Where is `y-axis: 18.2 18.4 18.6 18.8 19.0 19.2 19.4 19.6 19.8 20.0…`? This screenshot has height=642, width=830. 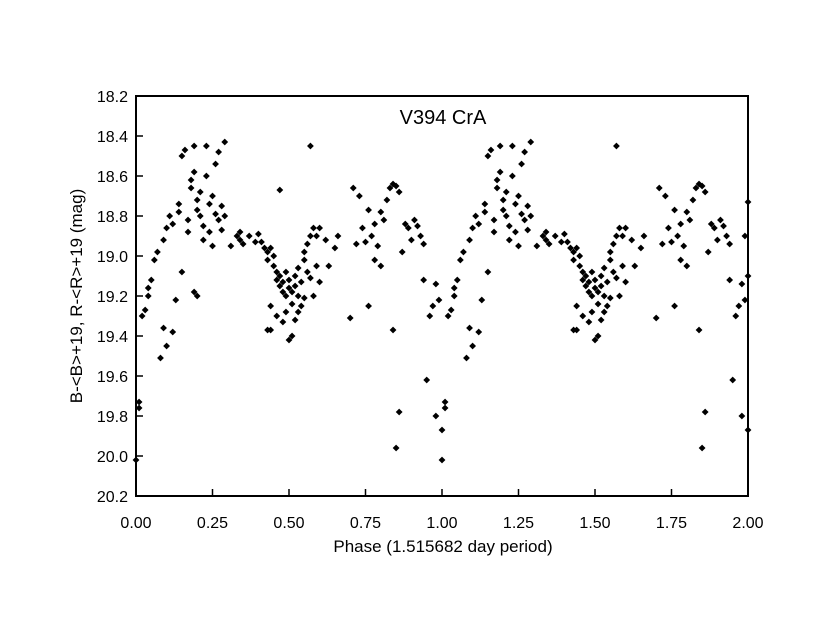 y-axis: 18.2 18.4 18.6 18.8 19.0 19.2 19.4 19.6 19.8 20.0… is located at coordinates (120, 297).